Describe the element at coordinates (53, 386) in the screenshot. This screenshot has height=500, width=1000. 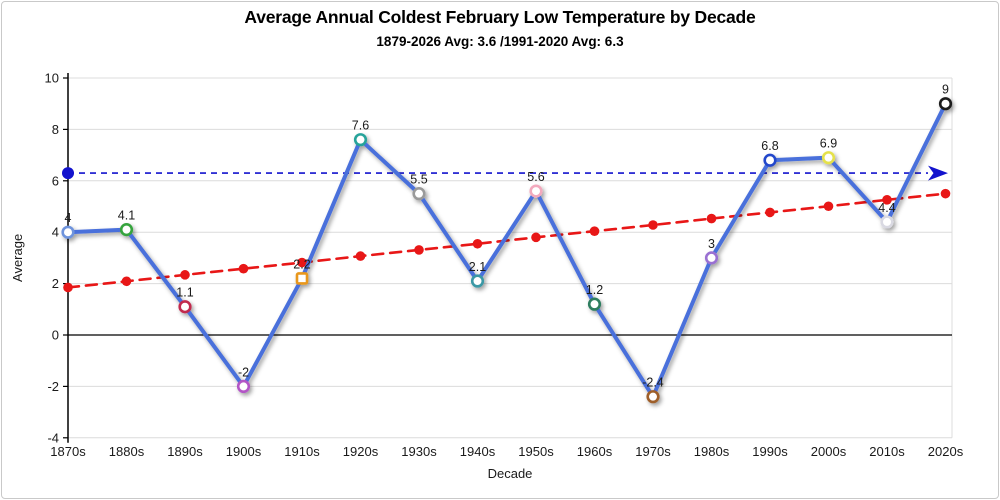
I see `y-tick-label: -2` at that location.